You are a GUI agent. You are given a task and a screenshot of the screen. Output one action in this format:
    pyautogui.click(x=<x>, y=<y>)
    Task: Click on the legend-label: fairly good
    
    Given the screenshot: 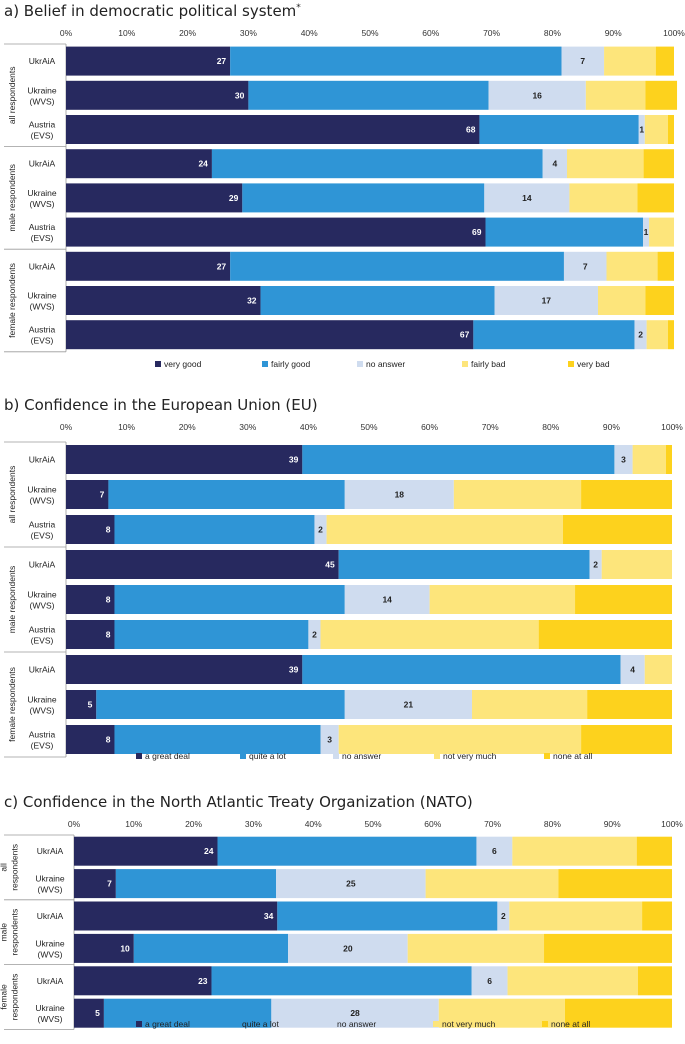 What is the action you would take?
    pyautogui.click(x=290, y=364)
    